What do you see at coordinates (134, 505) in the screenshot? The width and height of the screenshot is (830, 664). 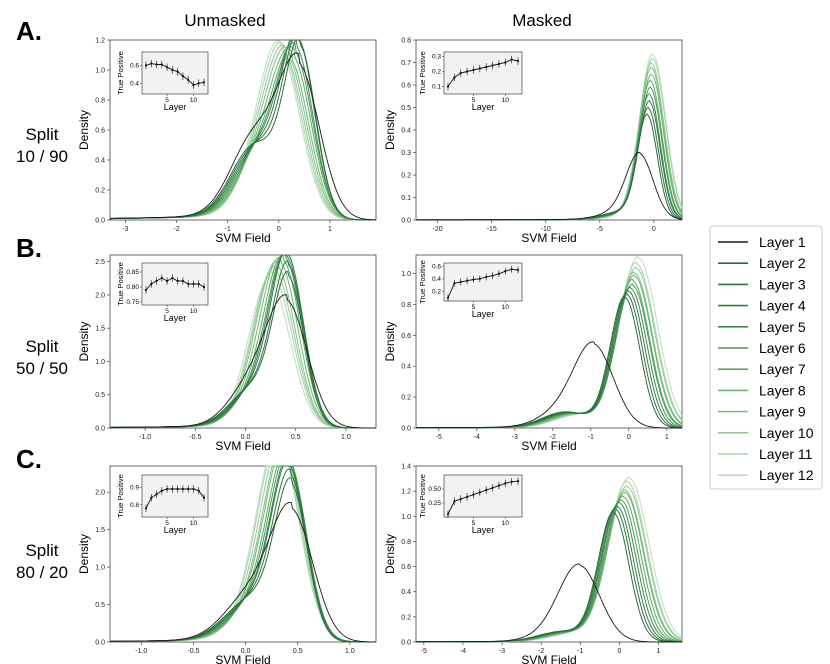 I see `inset-y-tick-label: 0.8` at bounding box center [134, 505].